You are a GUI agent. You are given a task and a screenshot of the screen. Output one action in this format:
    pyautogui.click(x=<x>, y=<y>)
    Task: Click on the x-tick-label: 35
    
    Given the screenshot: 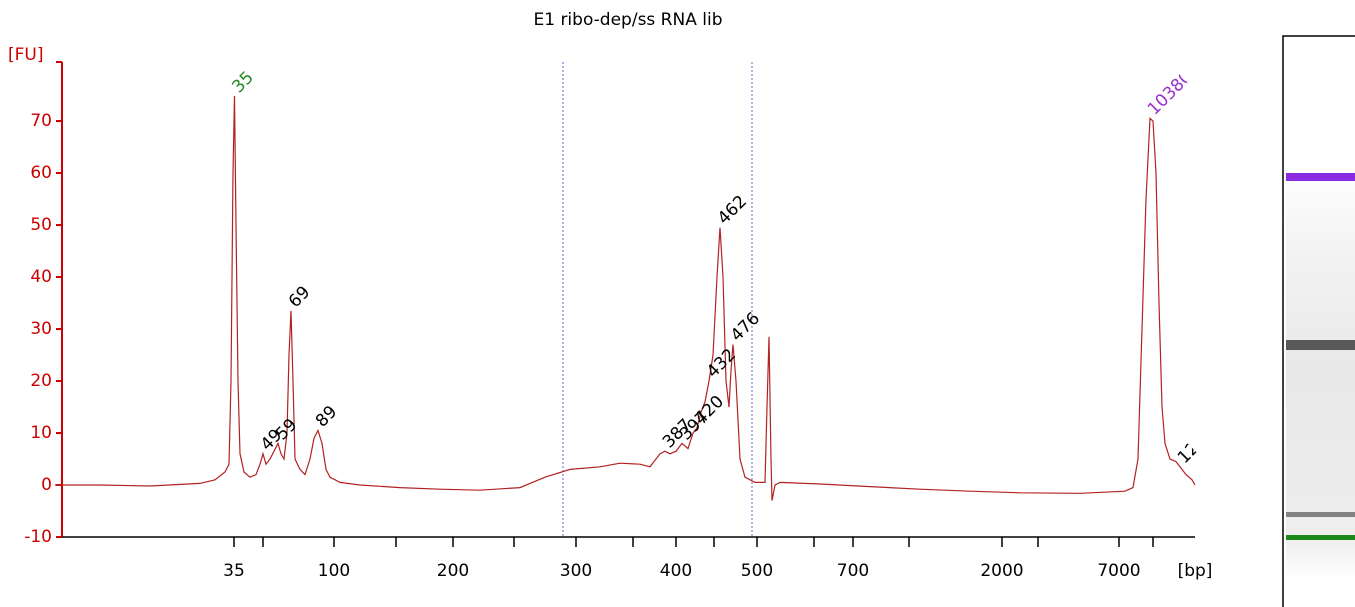 What is the action you would take?
    pyautogui.click(x=234, y=571)
    